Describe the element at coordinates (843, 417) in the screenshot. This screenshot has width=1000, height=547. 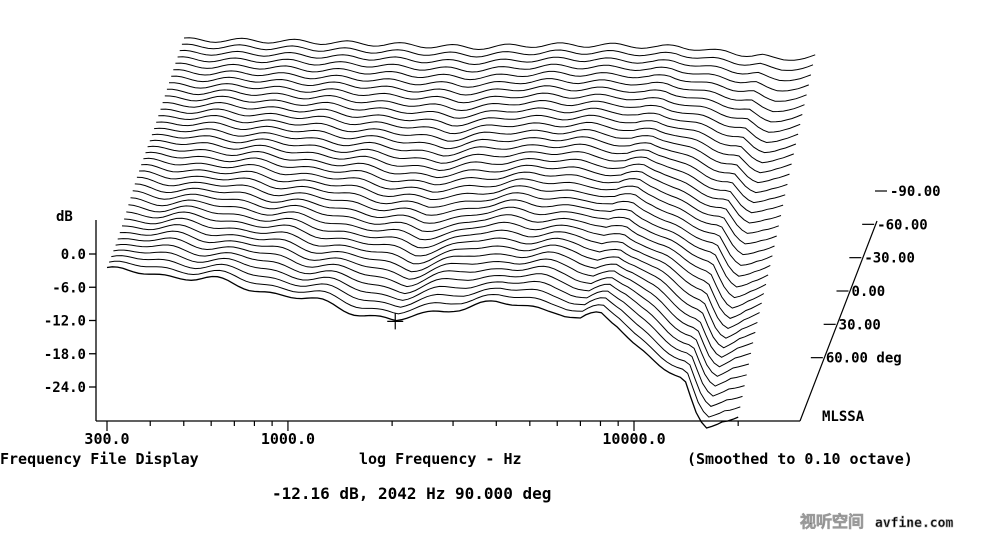
I see `mlssa-label: MLSSA` at that location.